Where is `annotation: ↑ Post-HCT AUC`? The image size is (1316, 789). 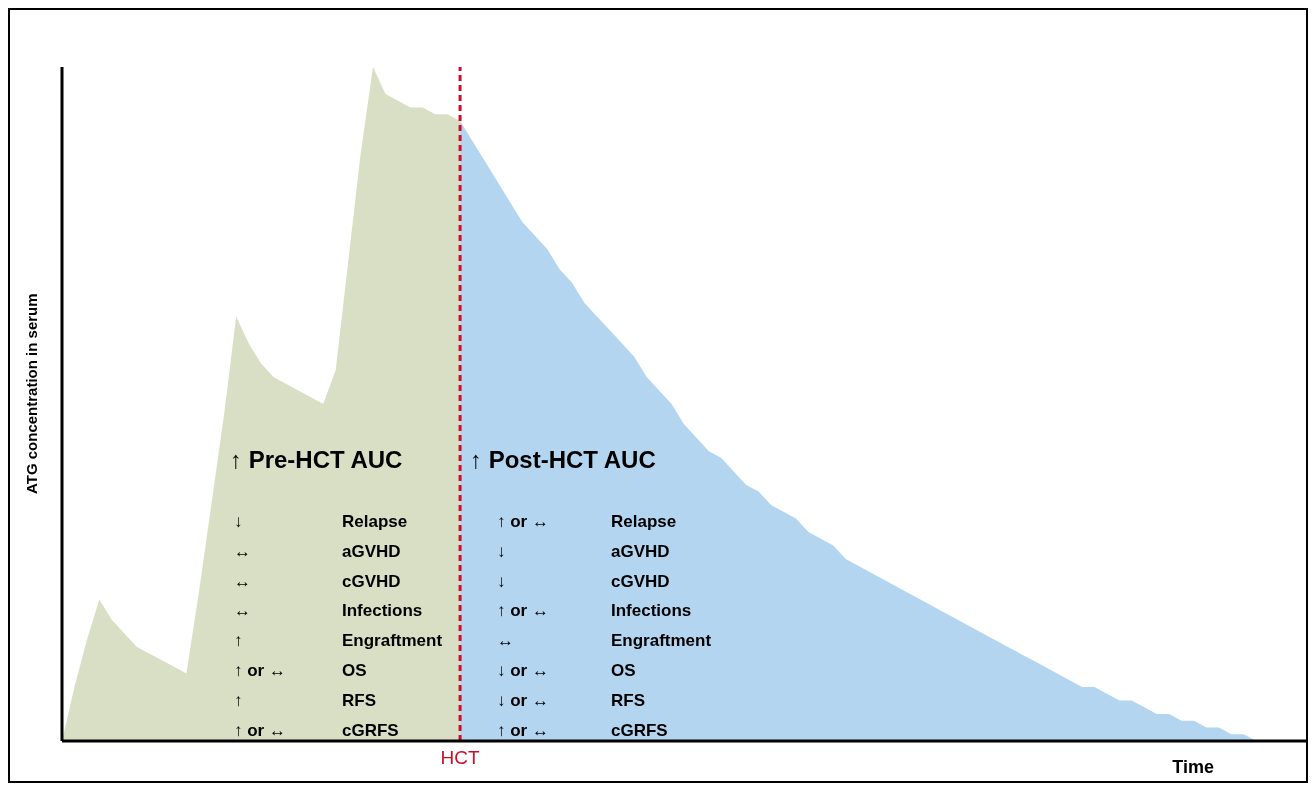
annotation: ↑ Post-HCT AUC is located at coordinates (563, 460).